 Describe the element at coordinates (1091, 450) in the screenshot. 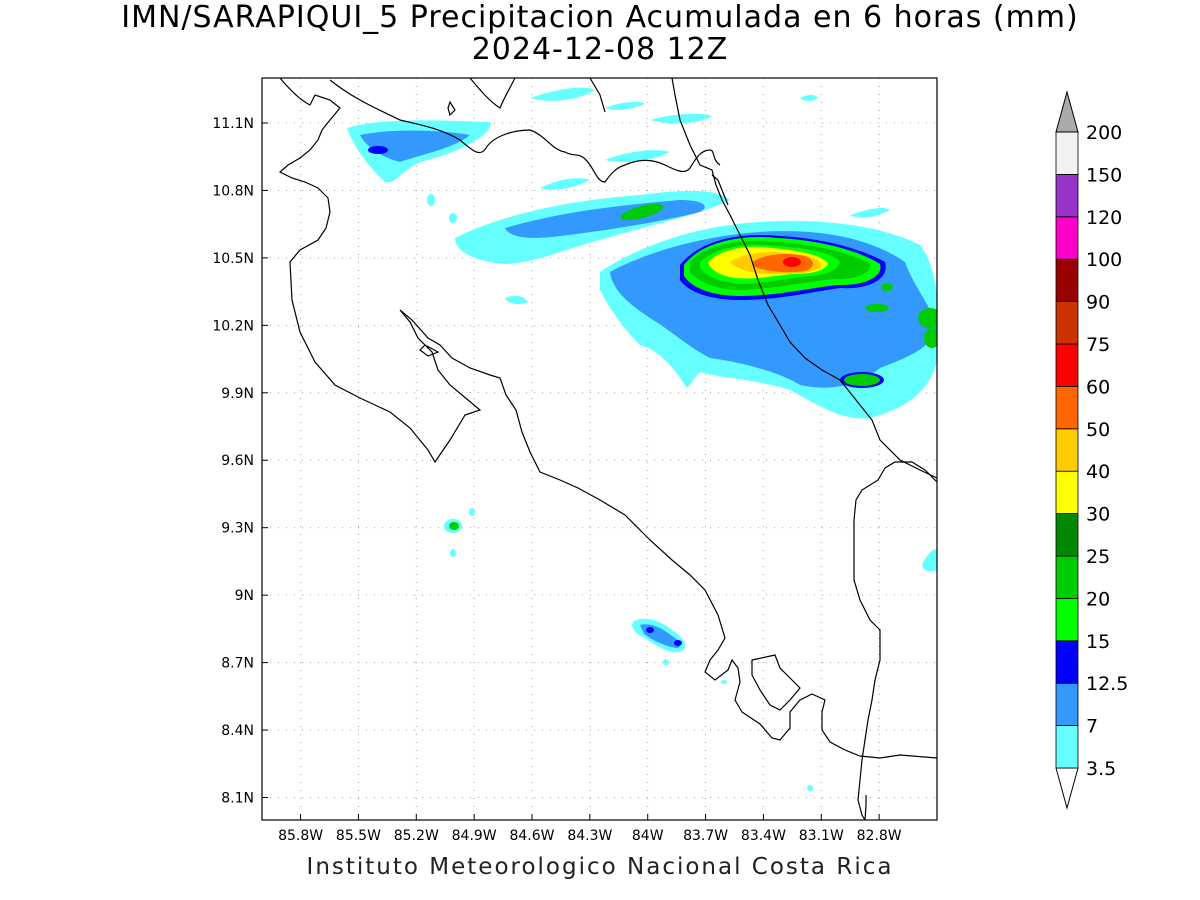

I see `colorbar: 3.5 7 12.5 15 20 25 30 40 50 60 75 90 100 120 150 200` at that location.